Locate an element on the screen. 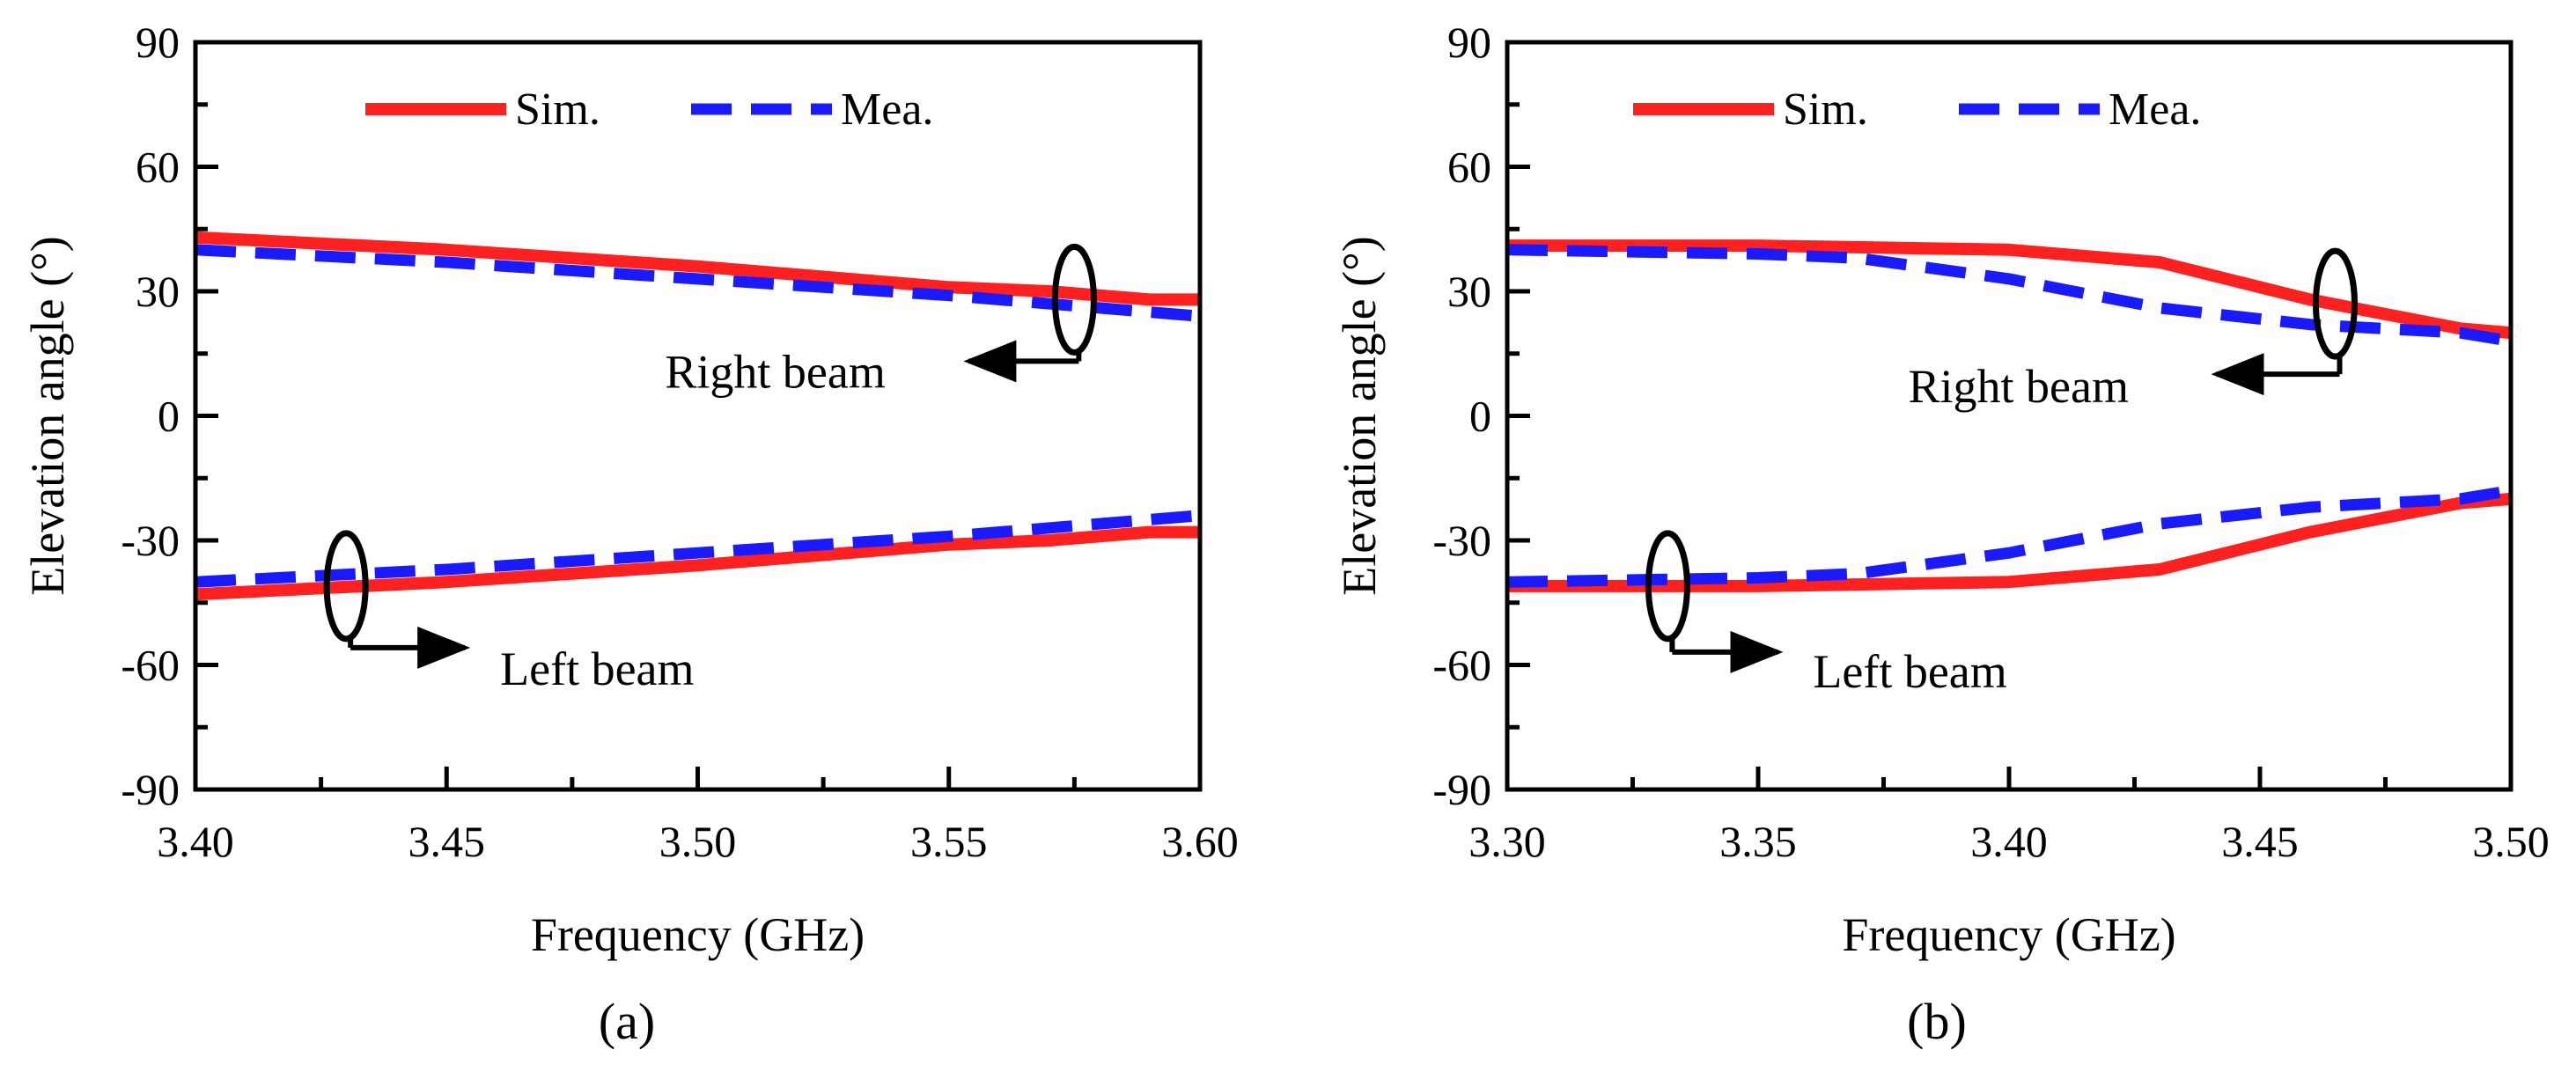 The height and width of the screenshot is (1072, 2576). panel-caption: (b) is located at coordinates (1937, 1021).